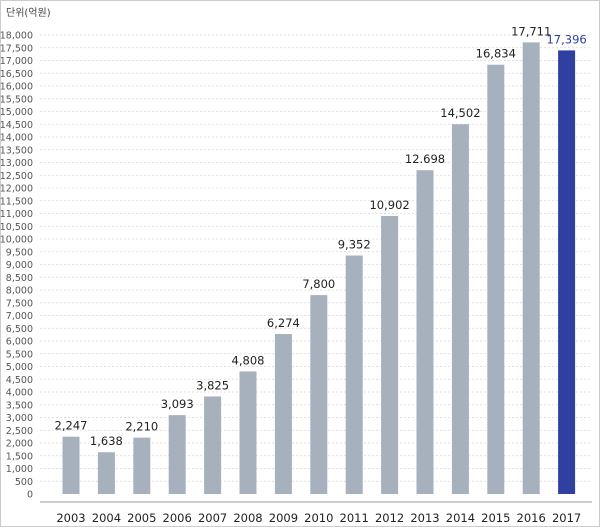 This screenshot has height=527, width=600. I want to click on y-tick-label: 6,500, so click(19, 329).